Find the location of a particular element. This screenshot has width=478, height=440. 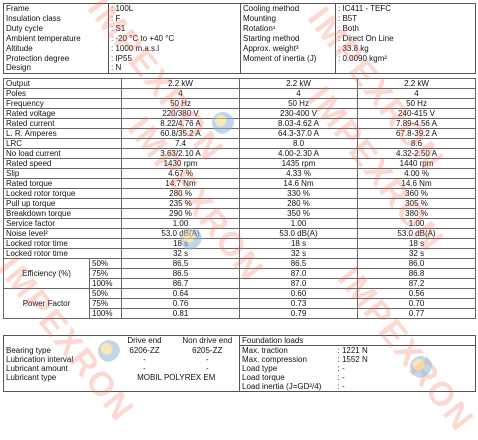

spec-value: : IC411 - TEFC is located at coordinates (365, 8).